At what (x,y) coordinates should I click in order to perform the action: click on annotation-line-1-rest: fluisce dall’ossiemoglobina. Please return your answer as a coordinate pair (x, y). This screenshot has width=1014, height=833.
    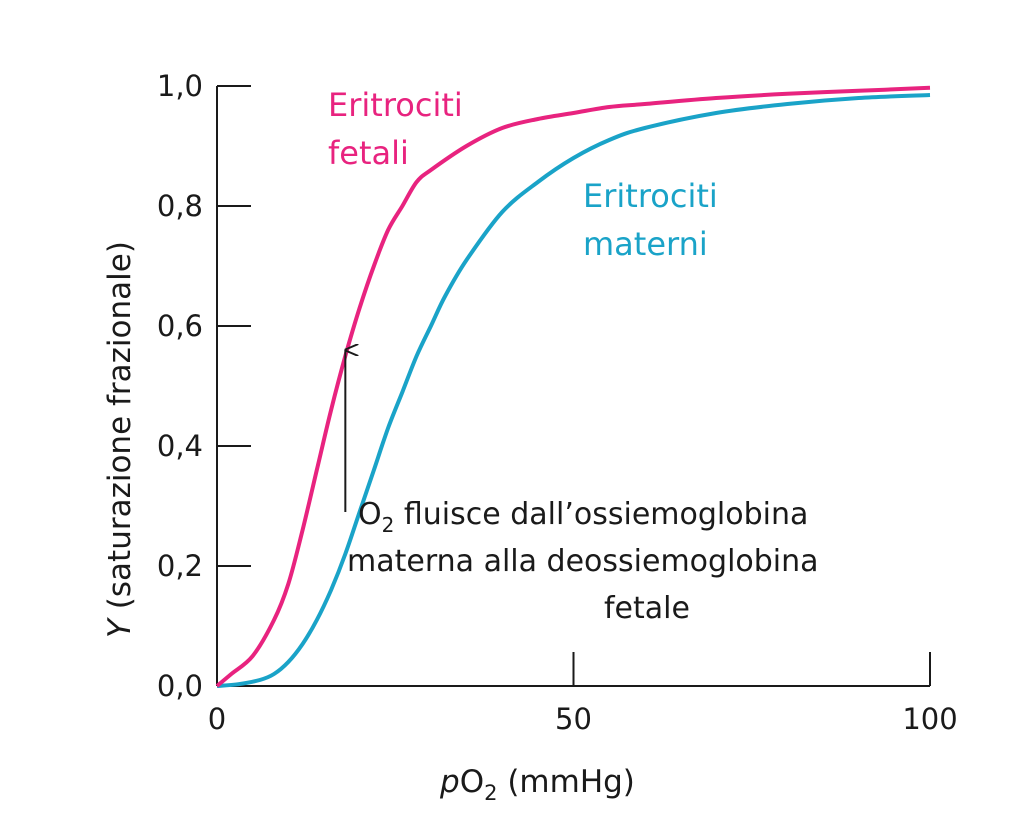
    Looking at the image, I should click on (601, 514).